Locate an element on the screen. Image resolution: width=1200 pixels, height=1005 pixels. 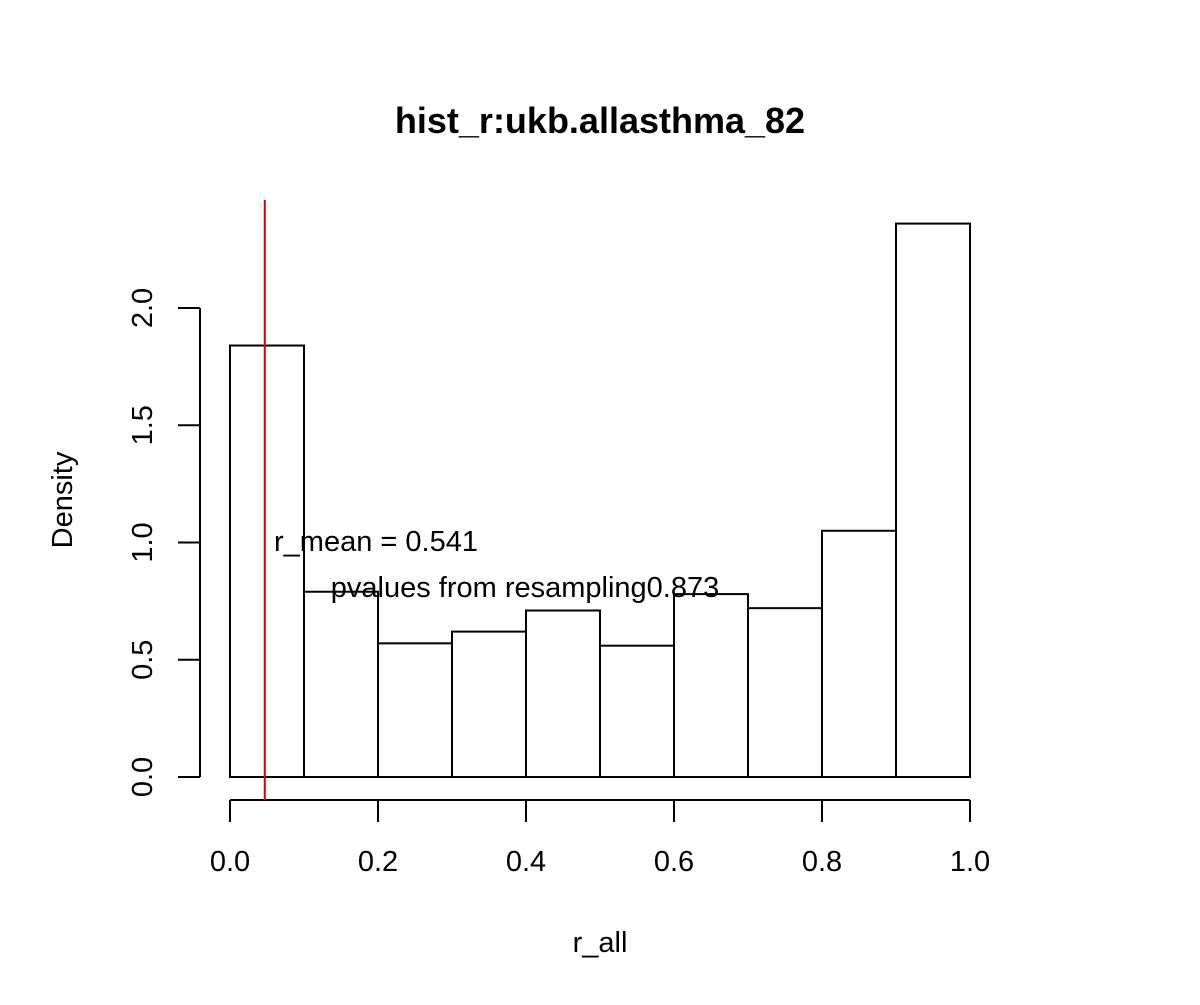
x-tick-label: 0.8 is located at coordinates (822, 862).